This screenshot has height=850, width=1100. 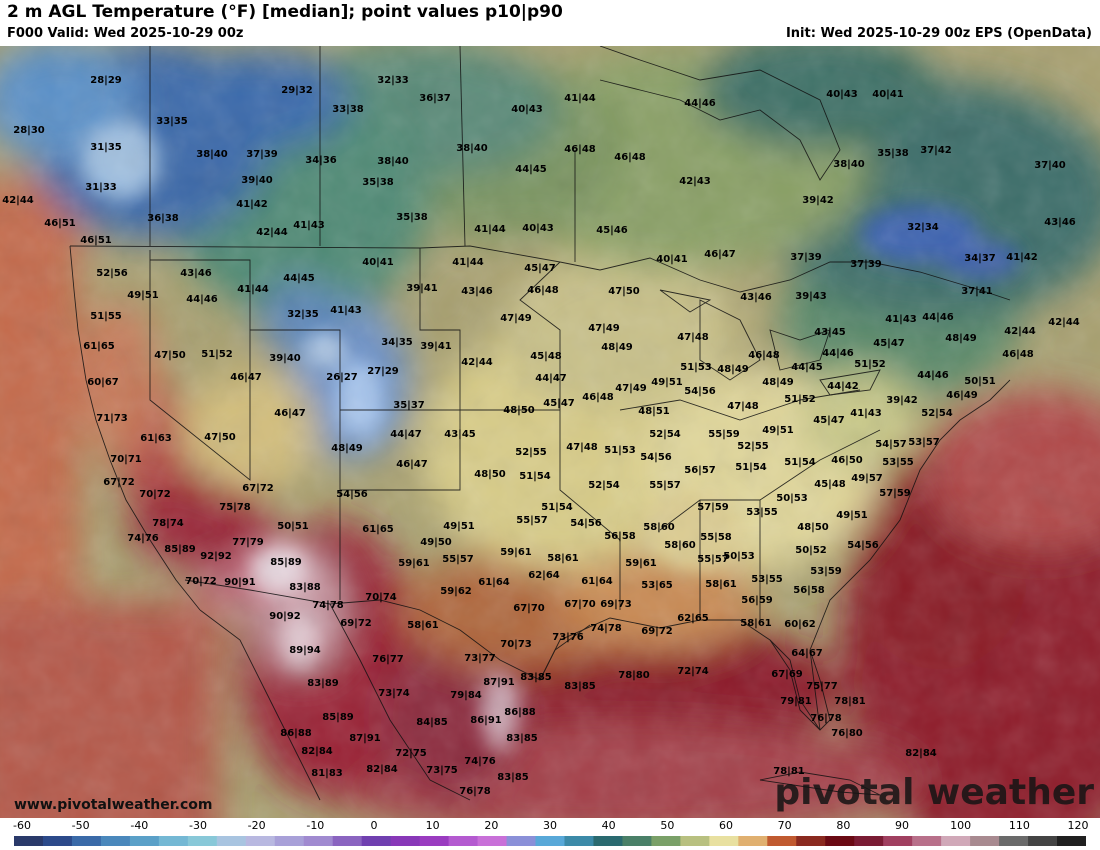 I want to click on point-value: 43|46, so click(x=196, y=273).